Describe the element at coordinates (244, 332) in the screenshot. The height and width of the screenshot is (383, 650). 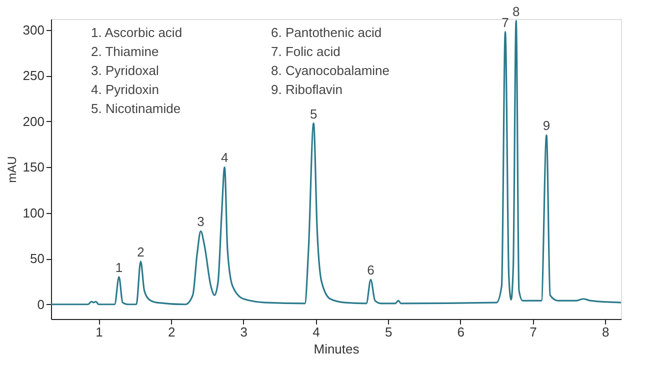
I see `x-tick-label: 3` at that location.